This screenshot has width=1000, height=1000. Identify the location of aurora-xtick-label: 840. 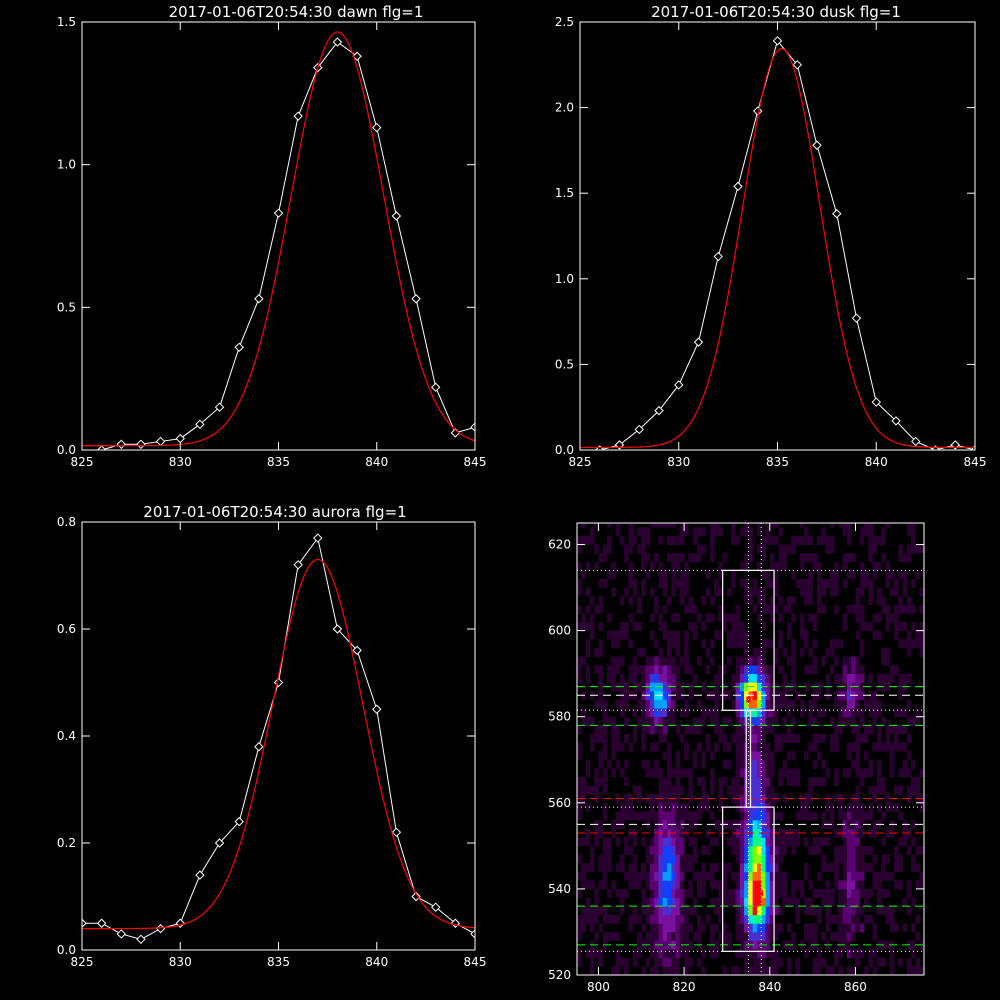
(376, 962).